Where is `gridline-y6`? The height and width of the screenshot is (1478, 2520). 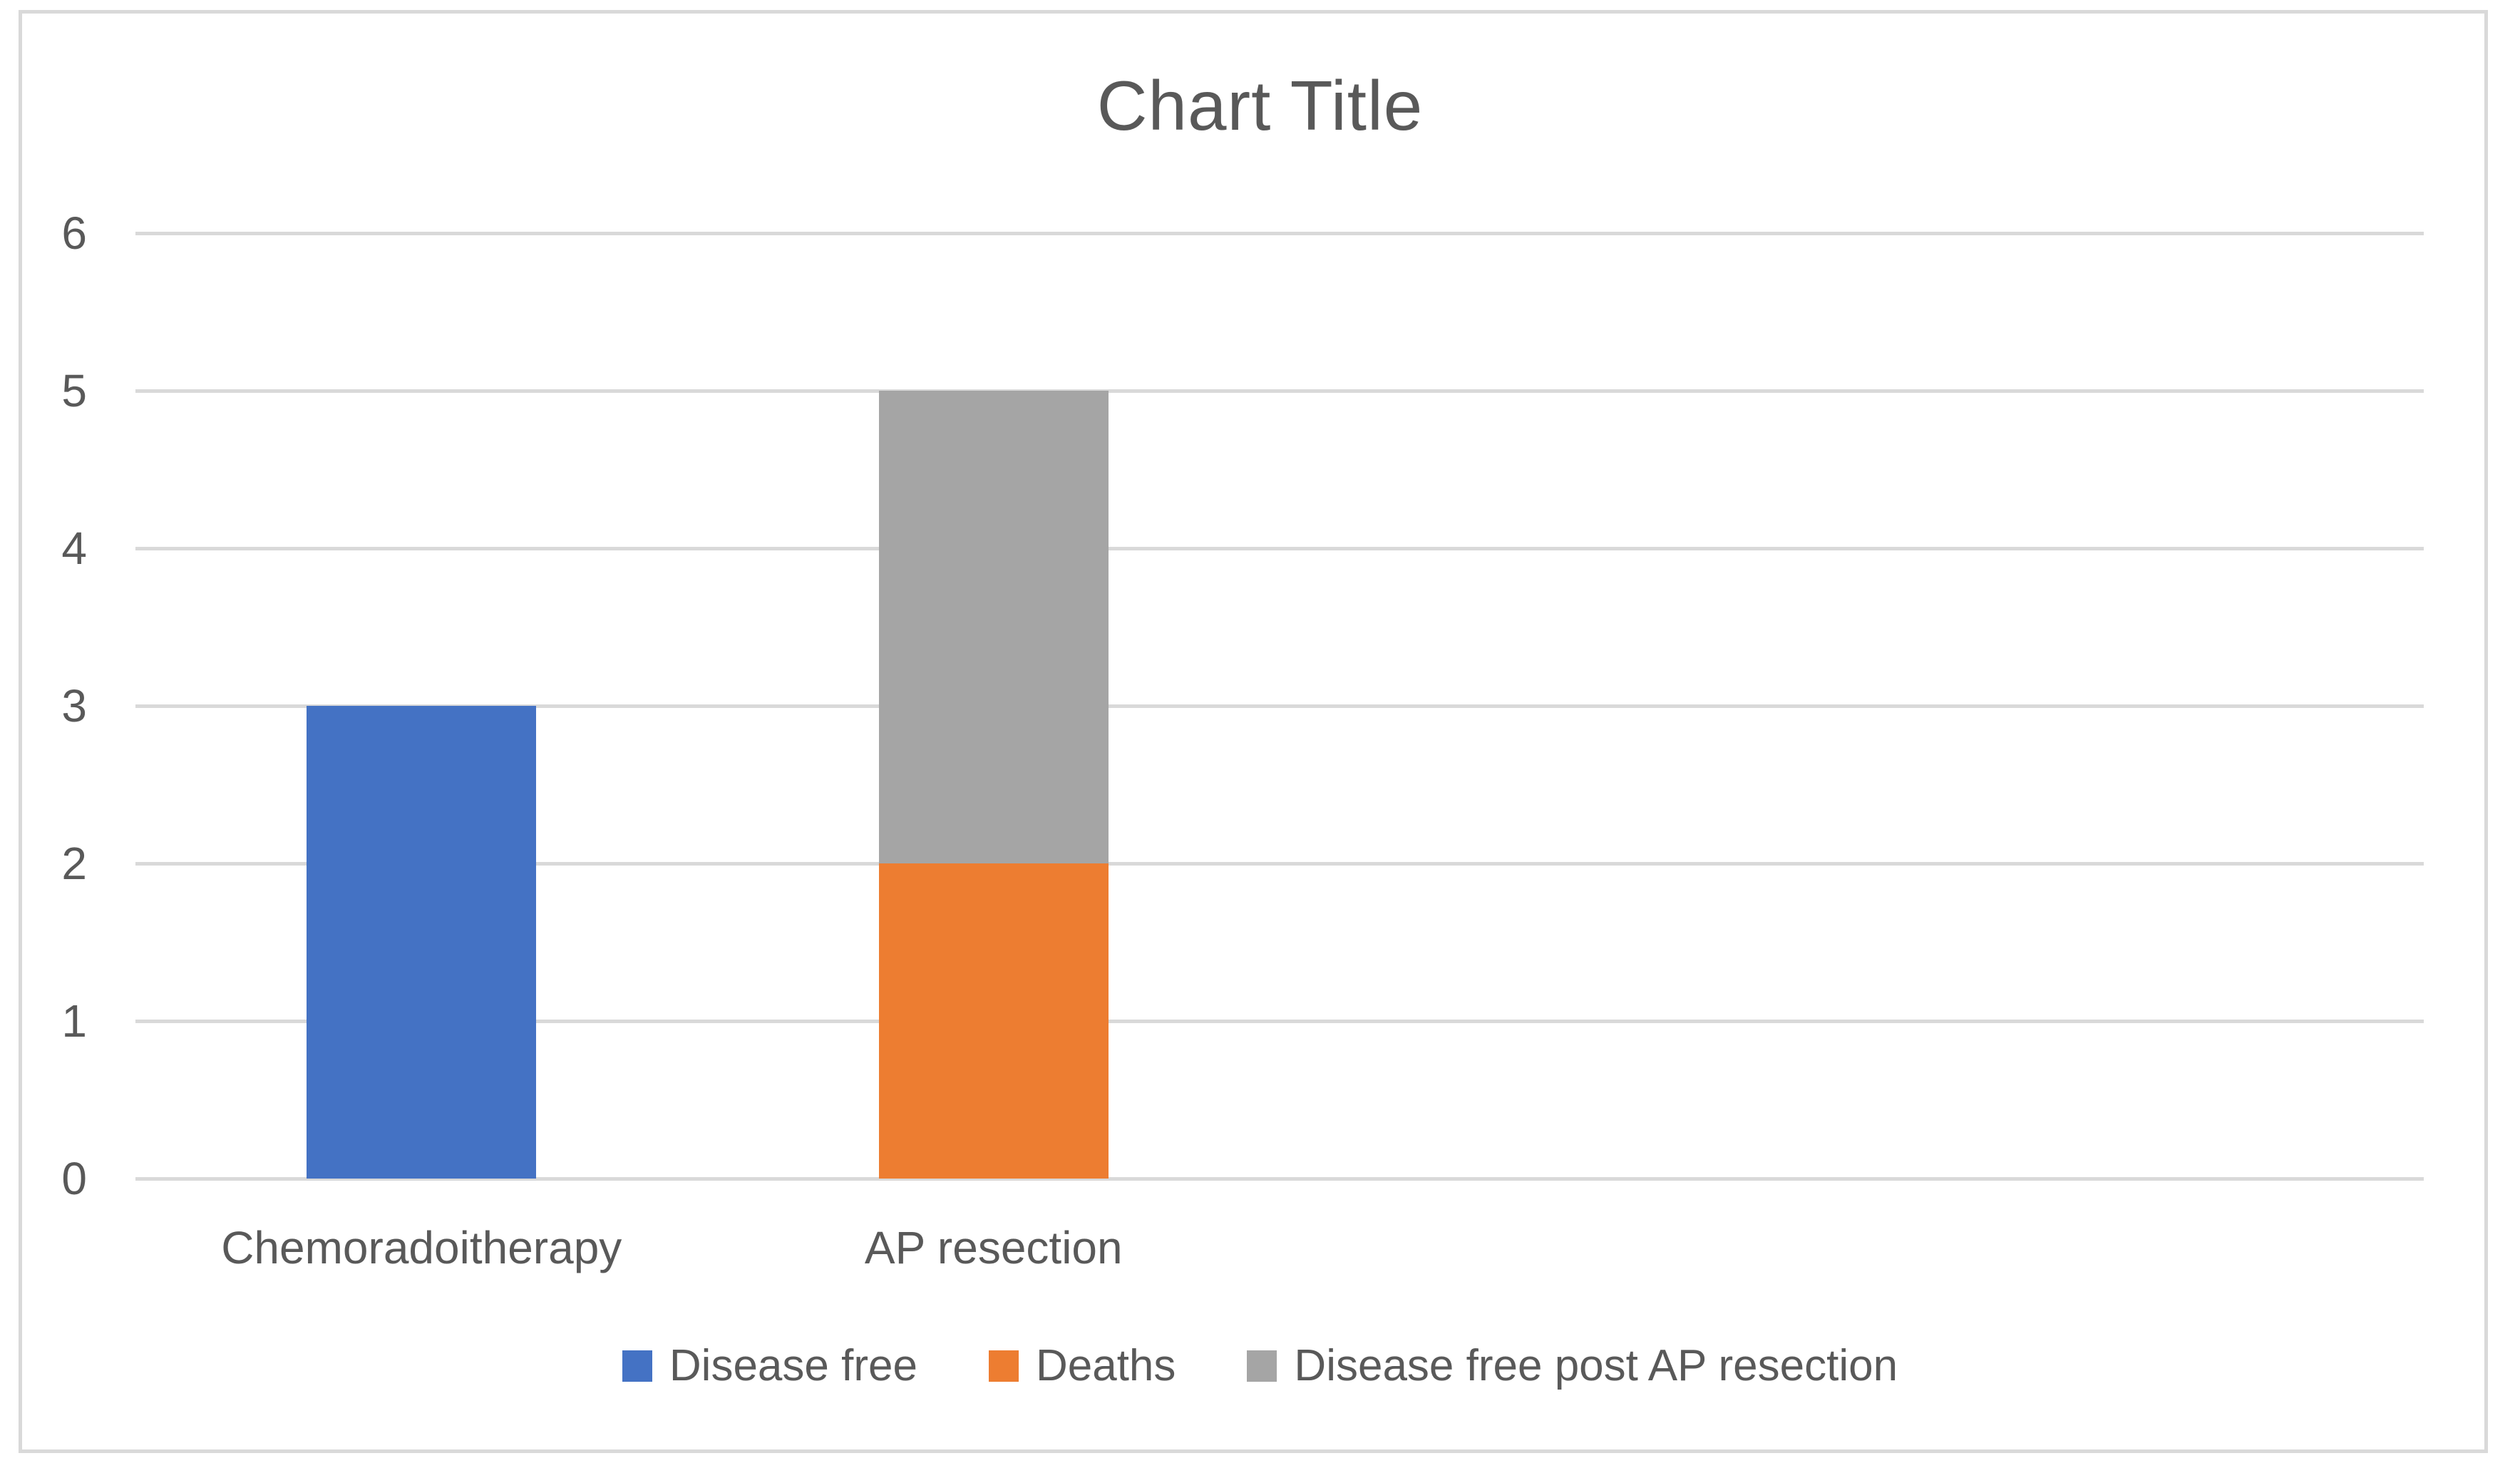
gridline-y6 is located at coordinates (1279, 233).